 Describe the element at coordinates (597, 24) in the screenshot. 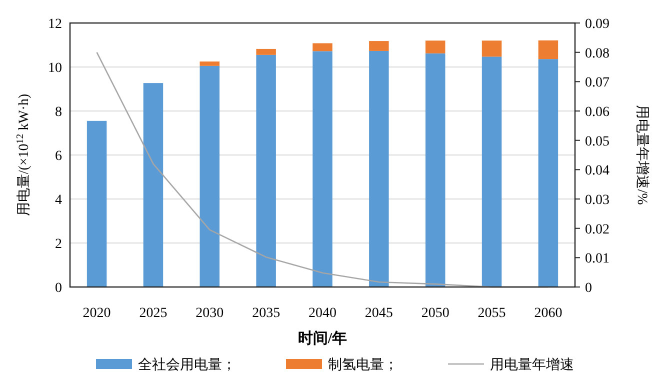

I see `y2-tick-label: 0.09` at that location.